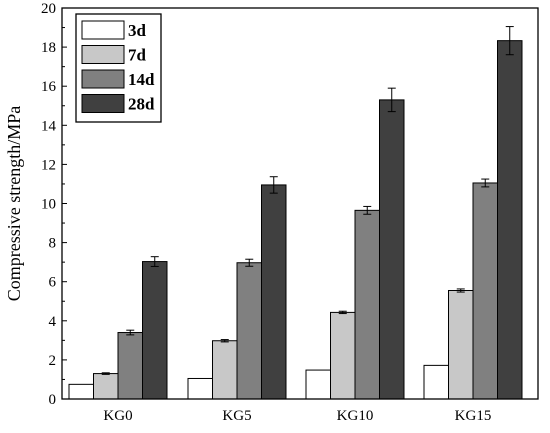 The image size is (550, 433). I want to click on x-tick-label: KG0, so click(117, 416).